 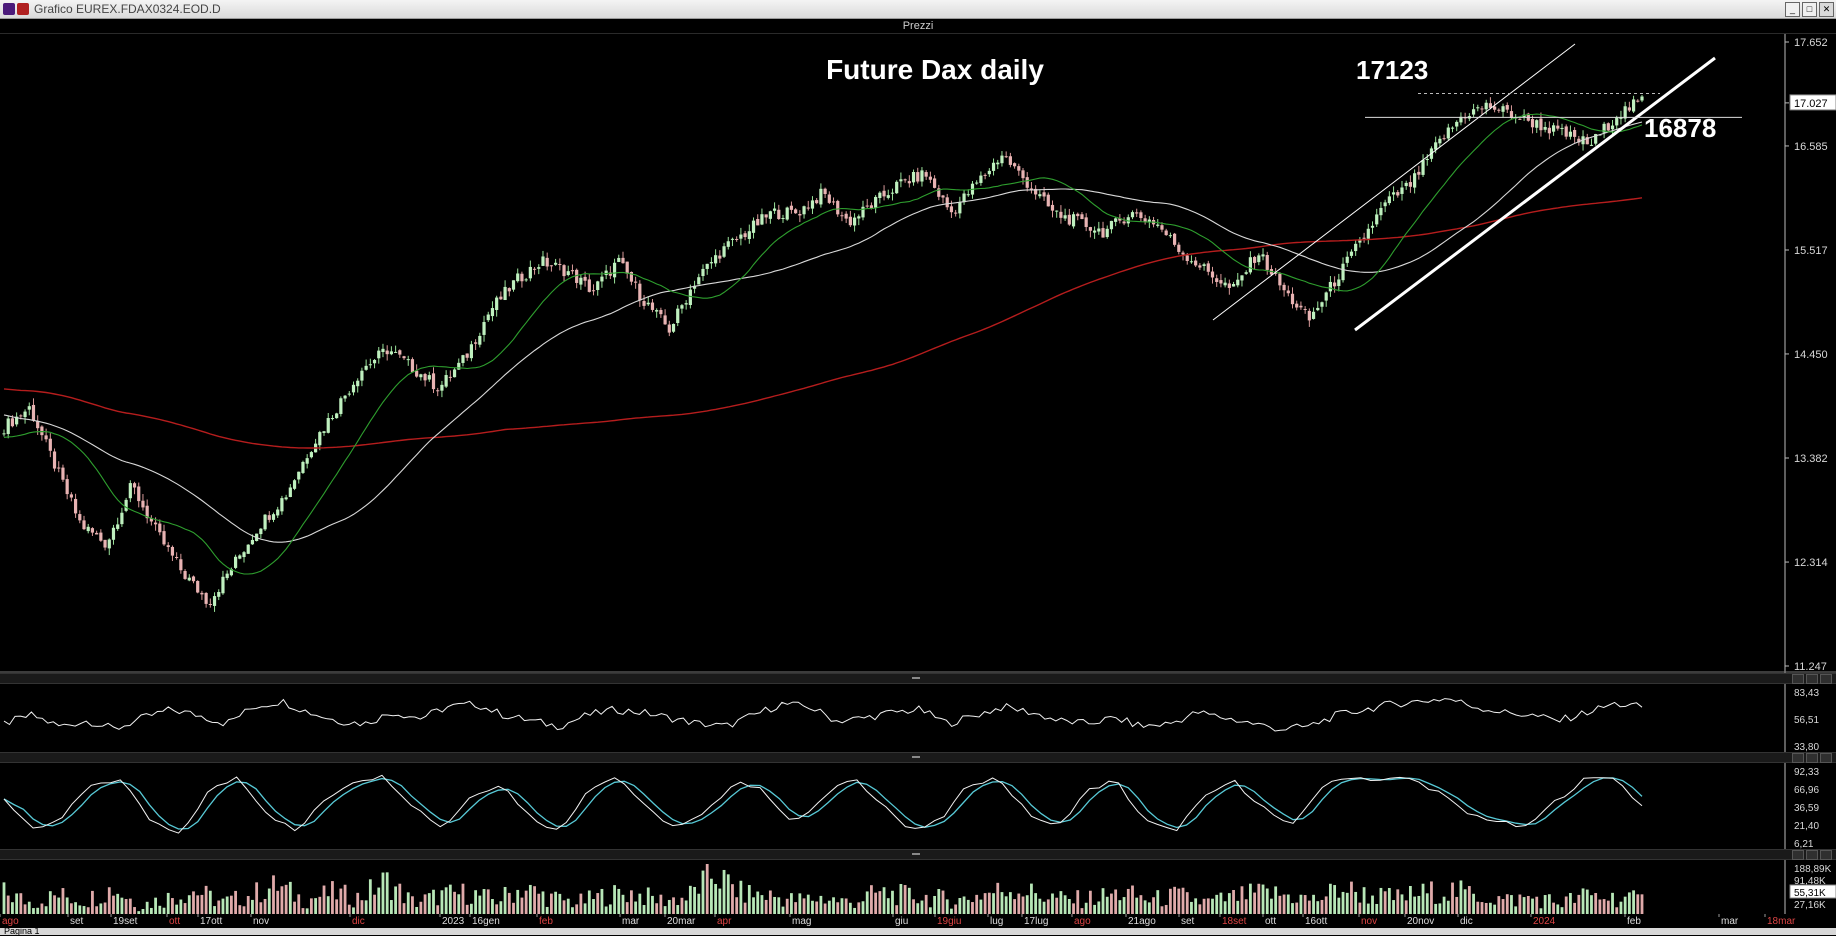 What do you see at coordinates (22, 931) in the screenshot?
I see `sheet-tab: Pagina 1` at bounding box center [22, 931].